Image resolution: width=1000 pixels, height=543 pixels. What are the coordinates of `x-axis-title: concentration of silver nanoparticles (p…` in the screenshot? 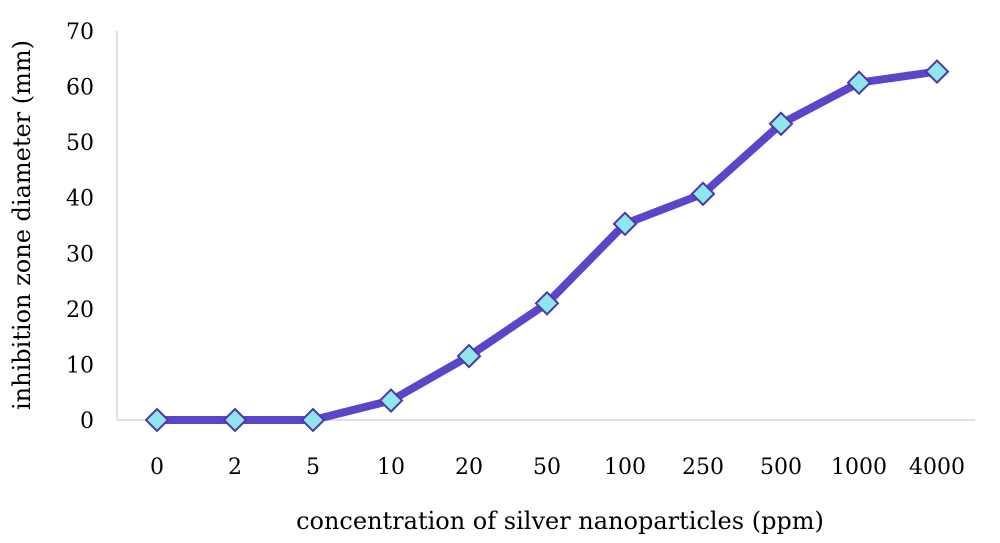 It's located at (560, 521).